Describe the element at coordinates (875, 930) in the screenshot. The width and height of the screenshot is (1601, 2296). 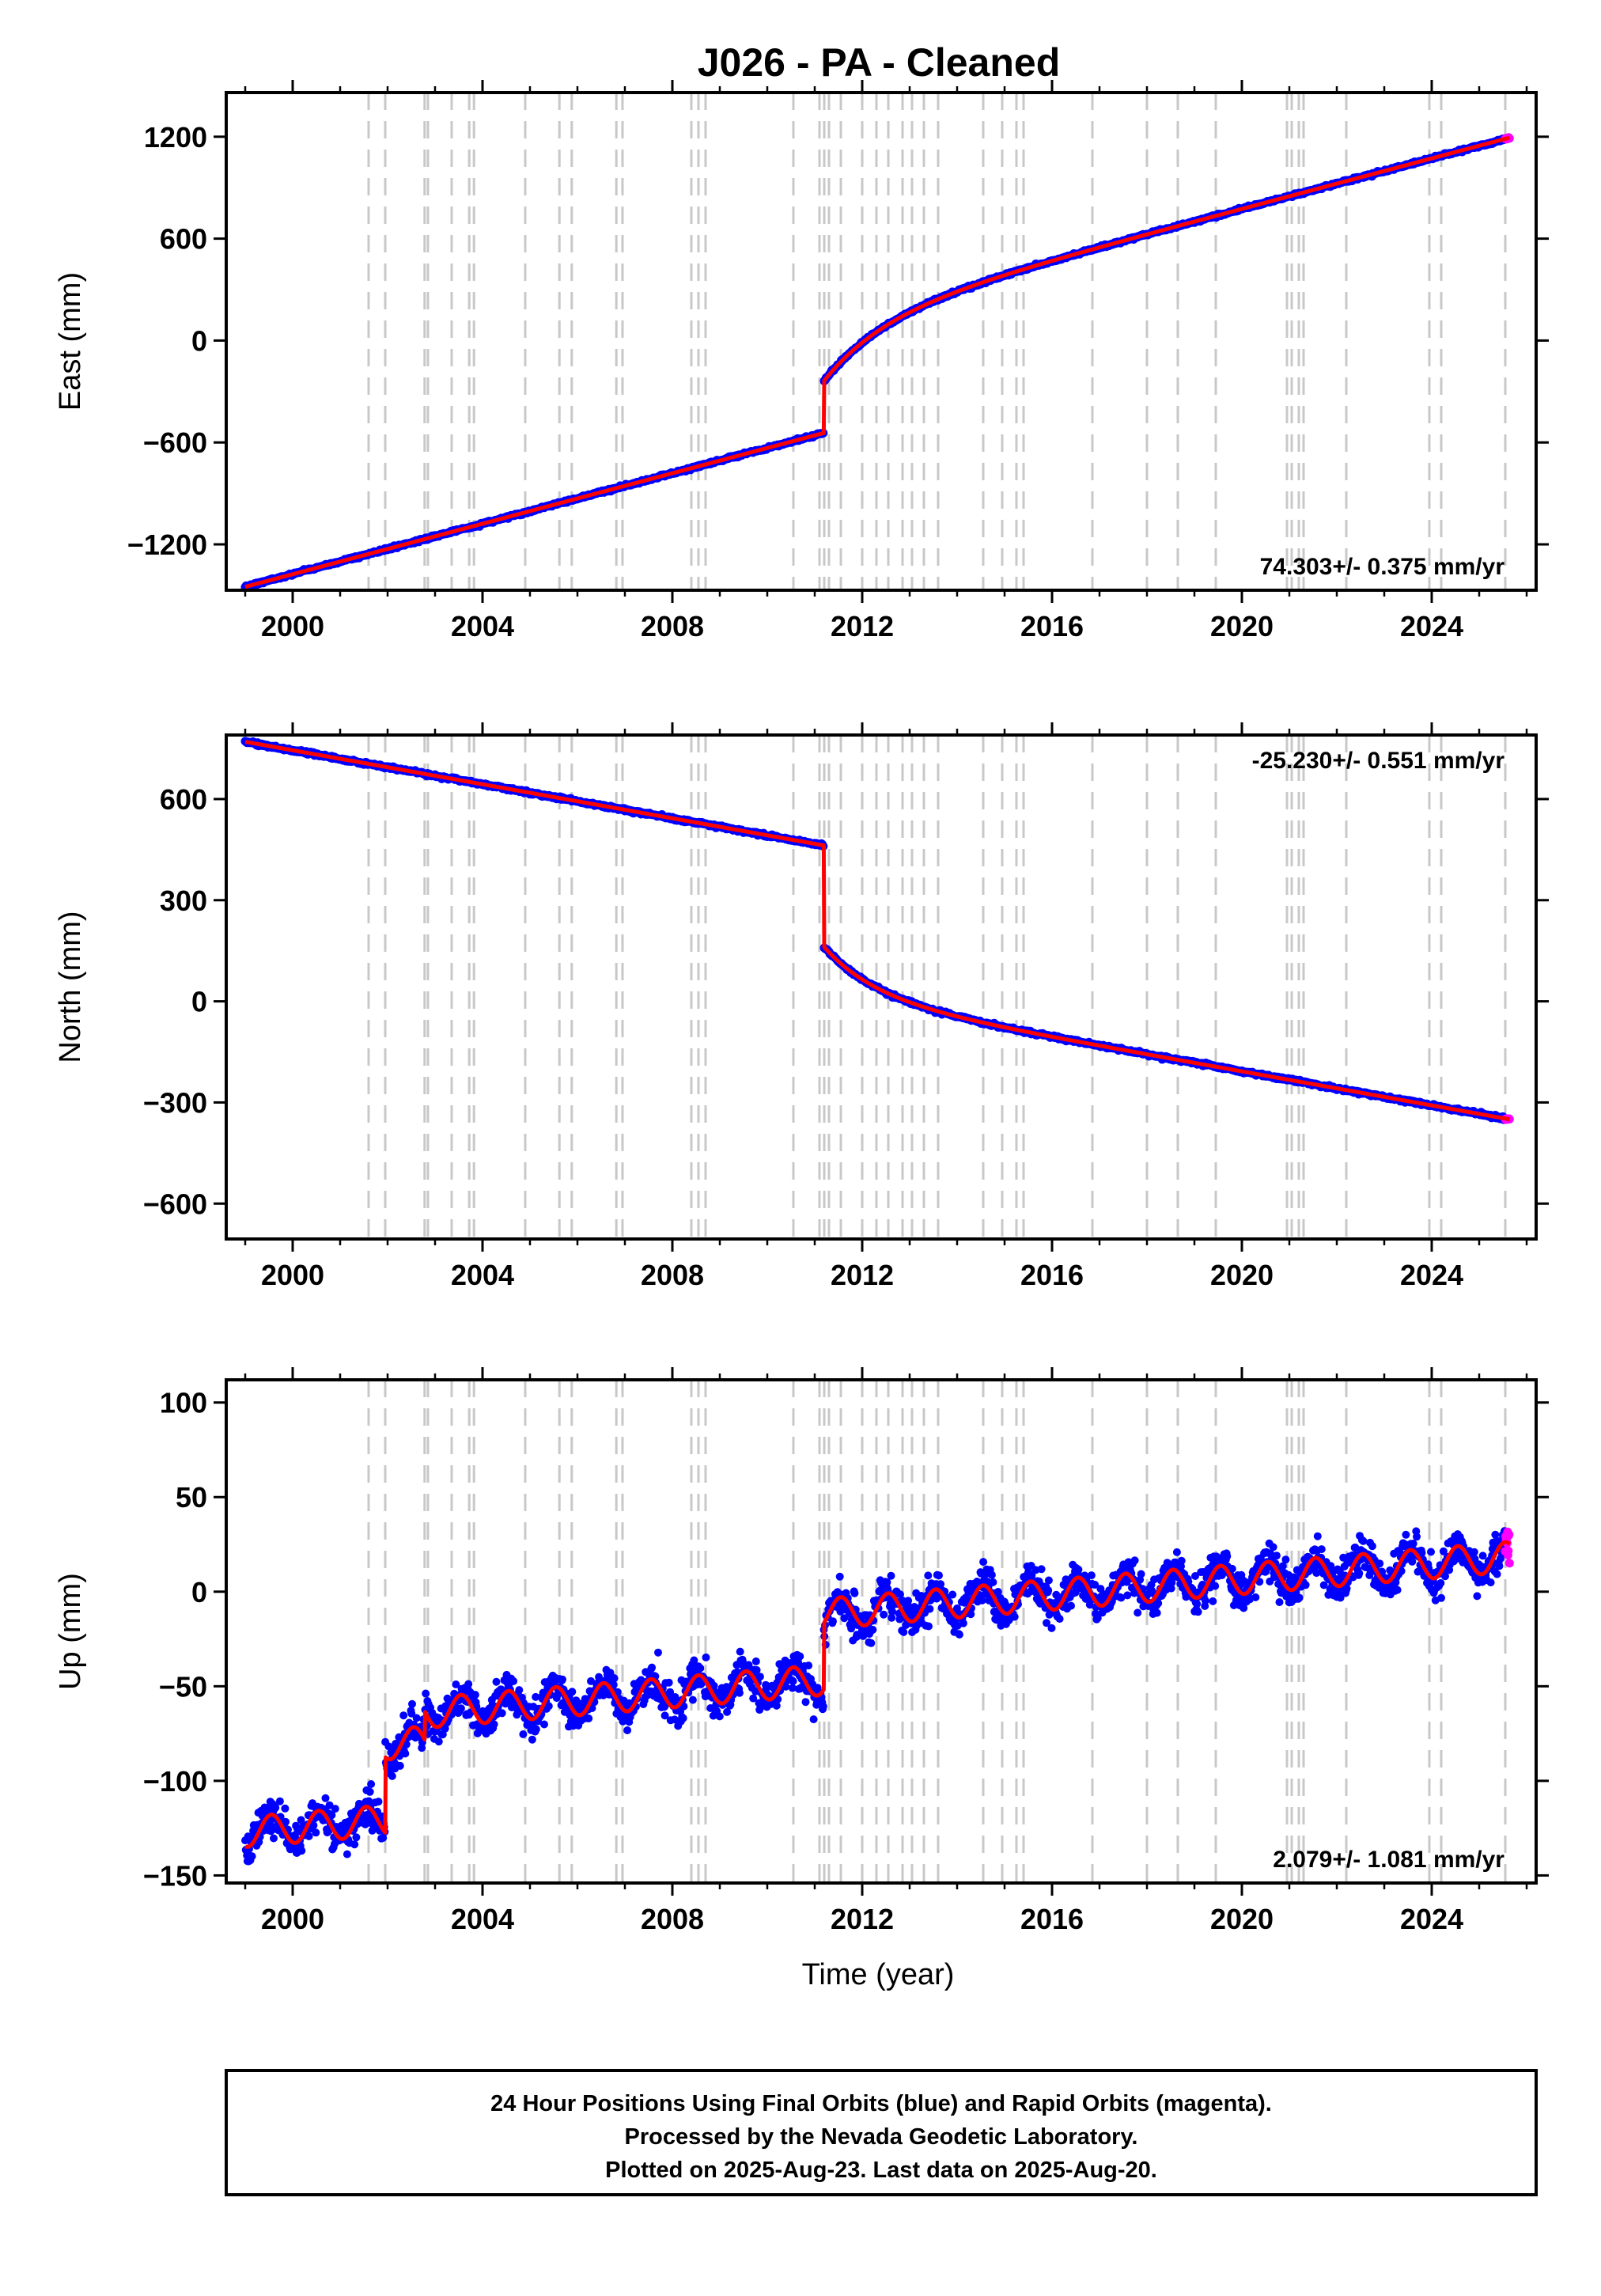
I see `north-final-orbits-series` at that location.